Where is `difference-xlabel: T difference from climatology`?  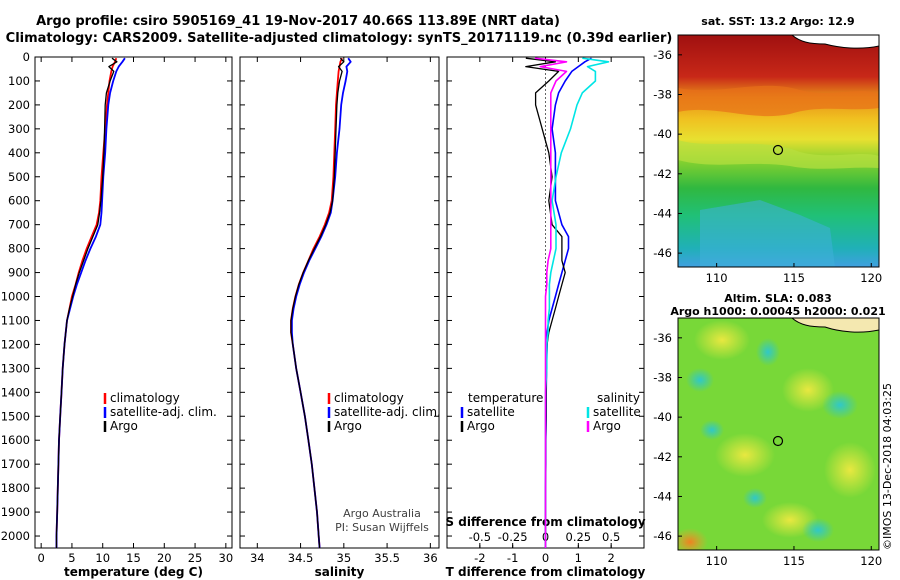
difference-xlabel: T difference from climatology is located at coordinates (546, 572).